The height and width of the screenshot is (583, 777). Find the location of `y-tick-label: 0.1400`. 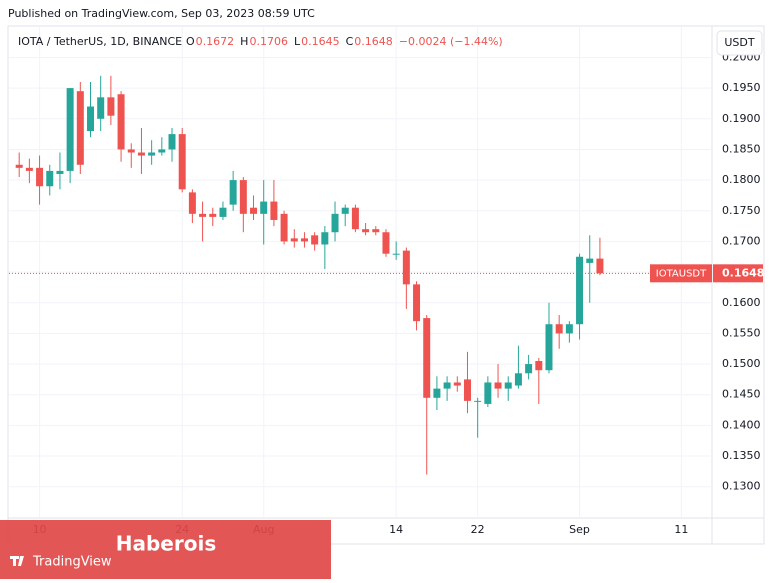

y-tick-label: 0.1400 is located at coordinates (741, 424).